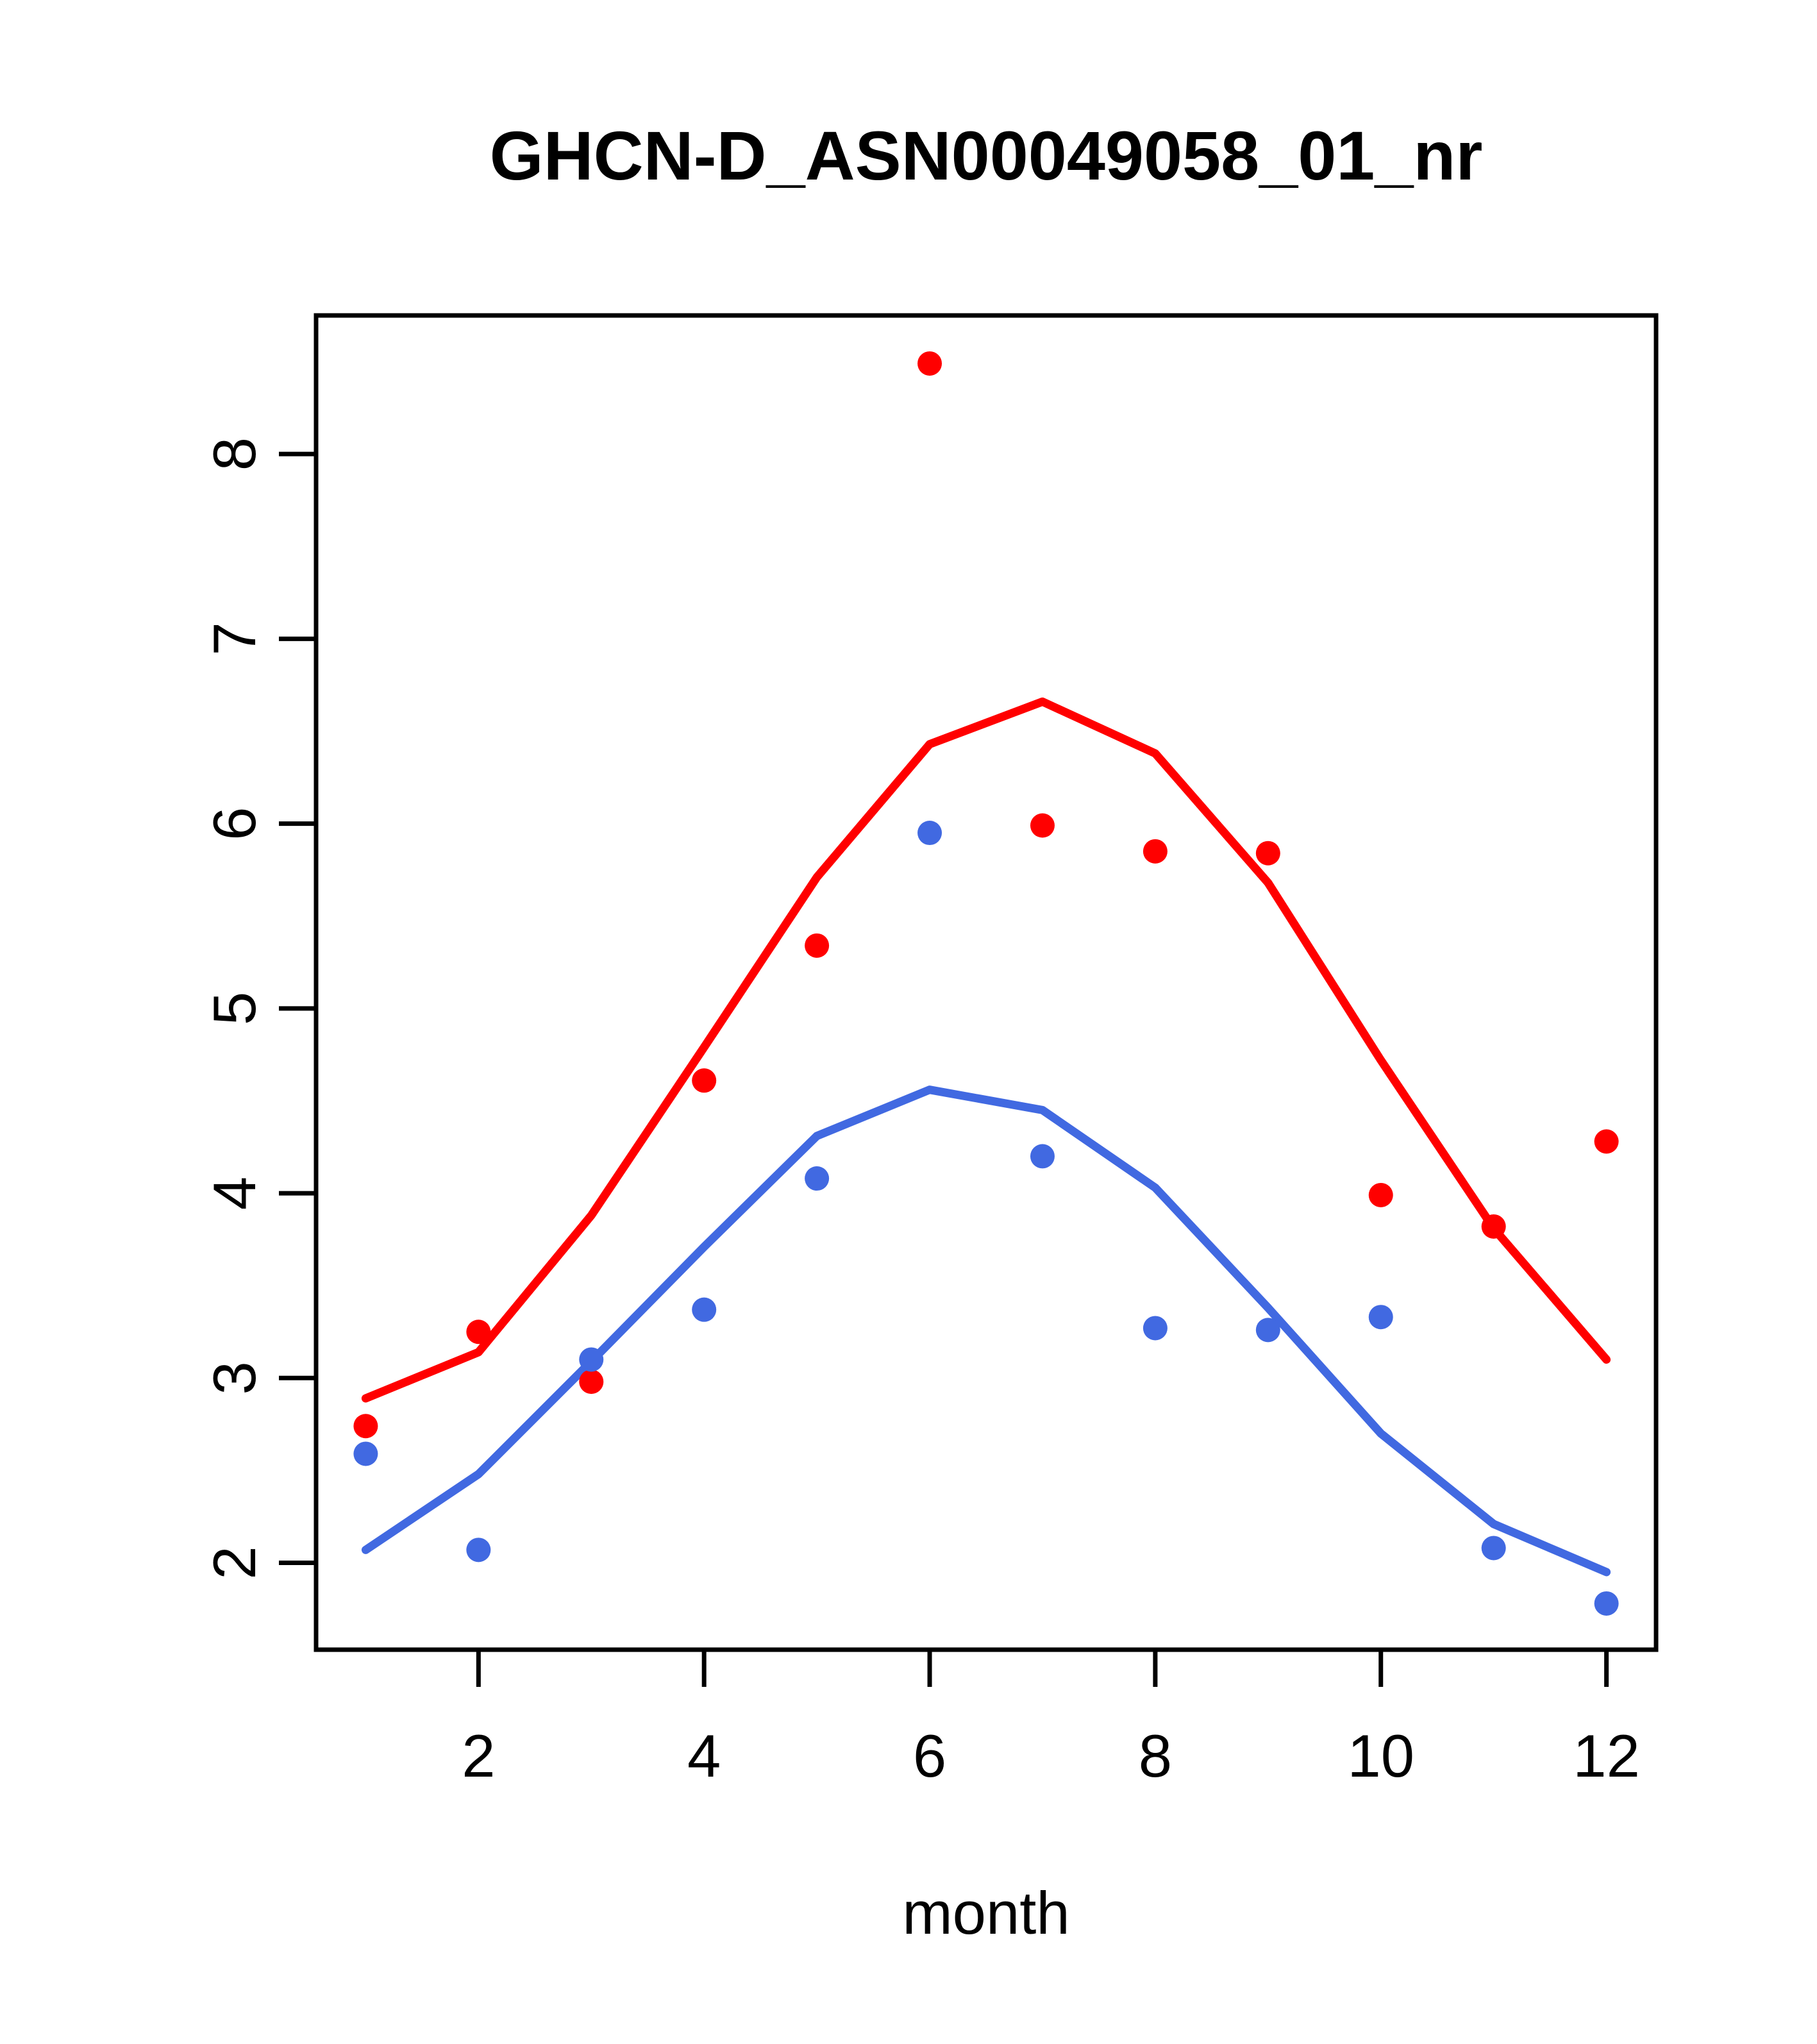 Image resolution: width=1817 pixels, height=2044 pixels. I want to click on x-tick-label: 12, so click(1607, 1755).